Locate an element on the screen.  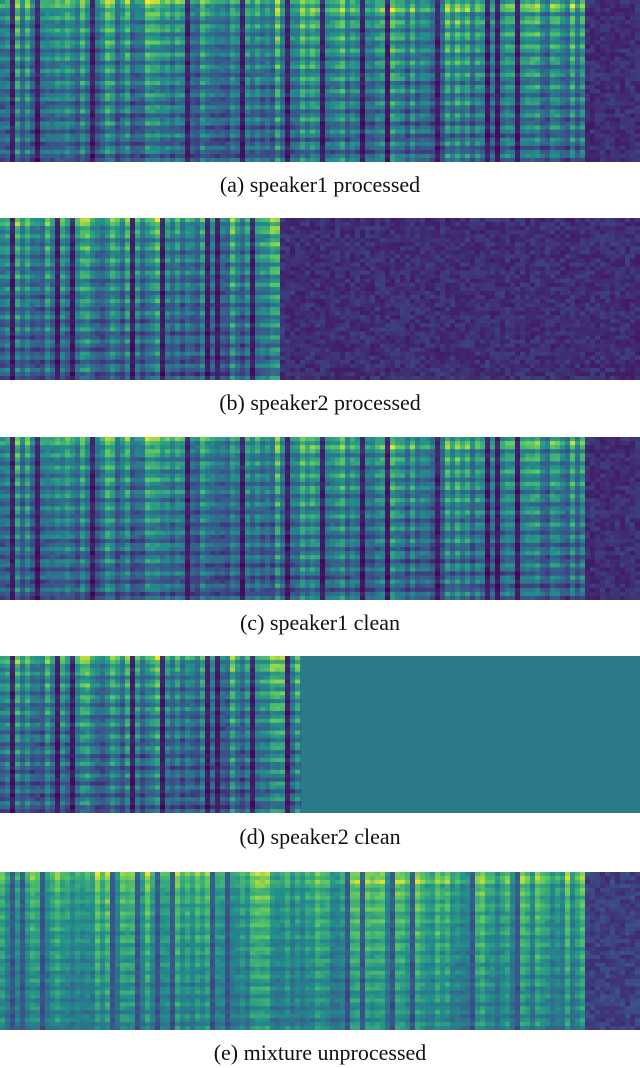
caption-e: (e) mixture unprocessed is located at coordinates (320, 1053).